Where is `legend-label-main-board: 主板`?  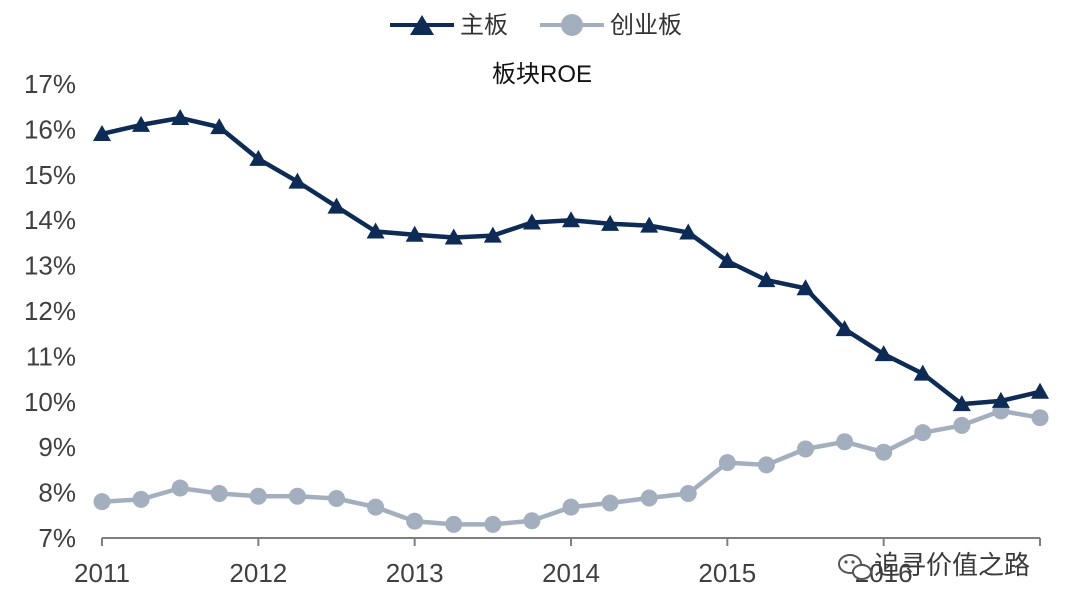
legend-label-main-board: 主板 is located at coordinates (484, 25).